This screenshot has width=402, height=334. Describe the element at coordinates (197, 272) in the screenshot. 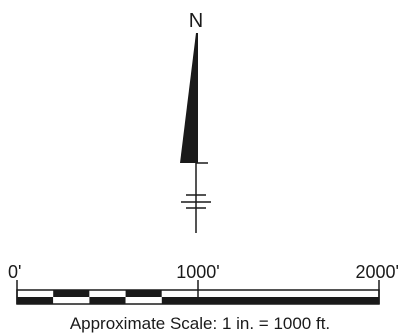

I see `scale-tick-label: 1000'` at that location.